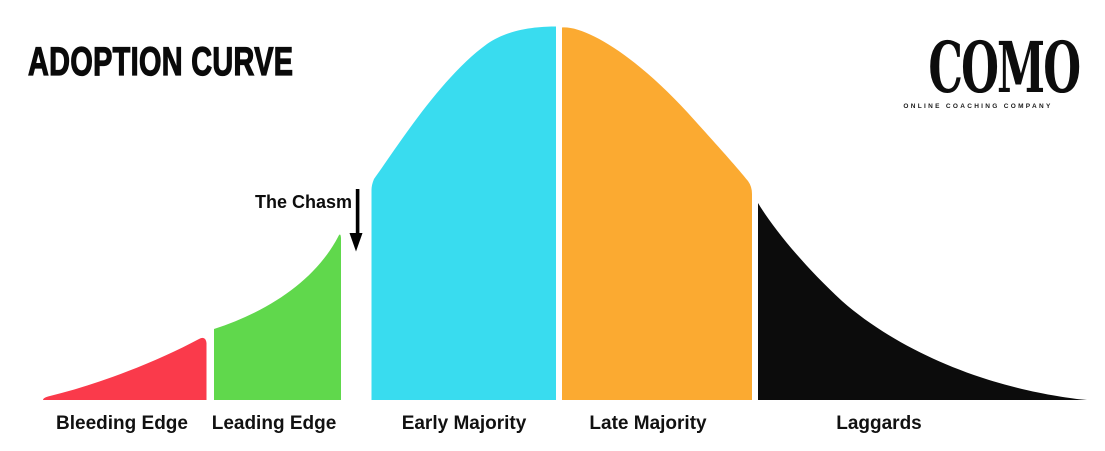 This screenshot has height=451, width=1105. What do you see at coordinates (648, 423) in the screenshot?
I see `segment-label-late-majority: Late Majority` at bounding box center [648, 423].